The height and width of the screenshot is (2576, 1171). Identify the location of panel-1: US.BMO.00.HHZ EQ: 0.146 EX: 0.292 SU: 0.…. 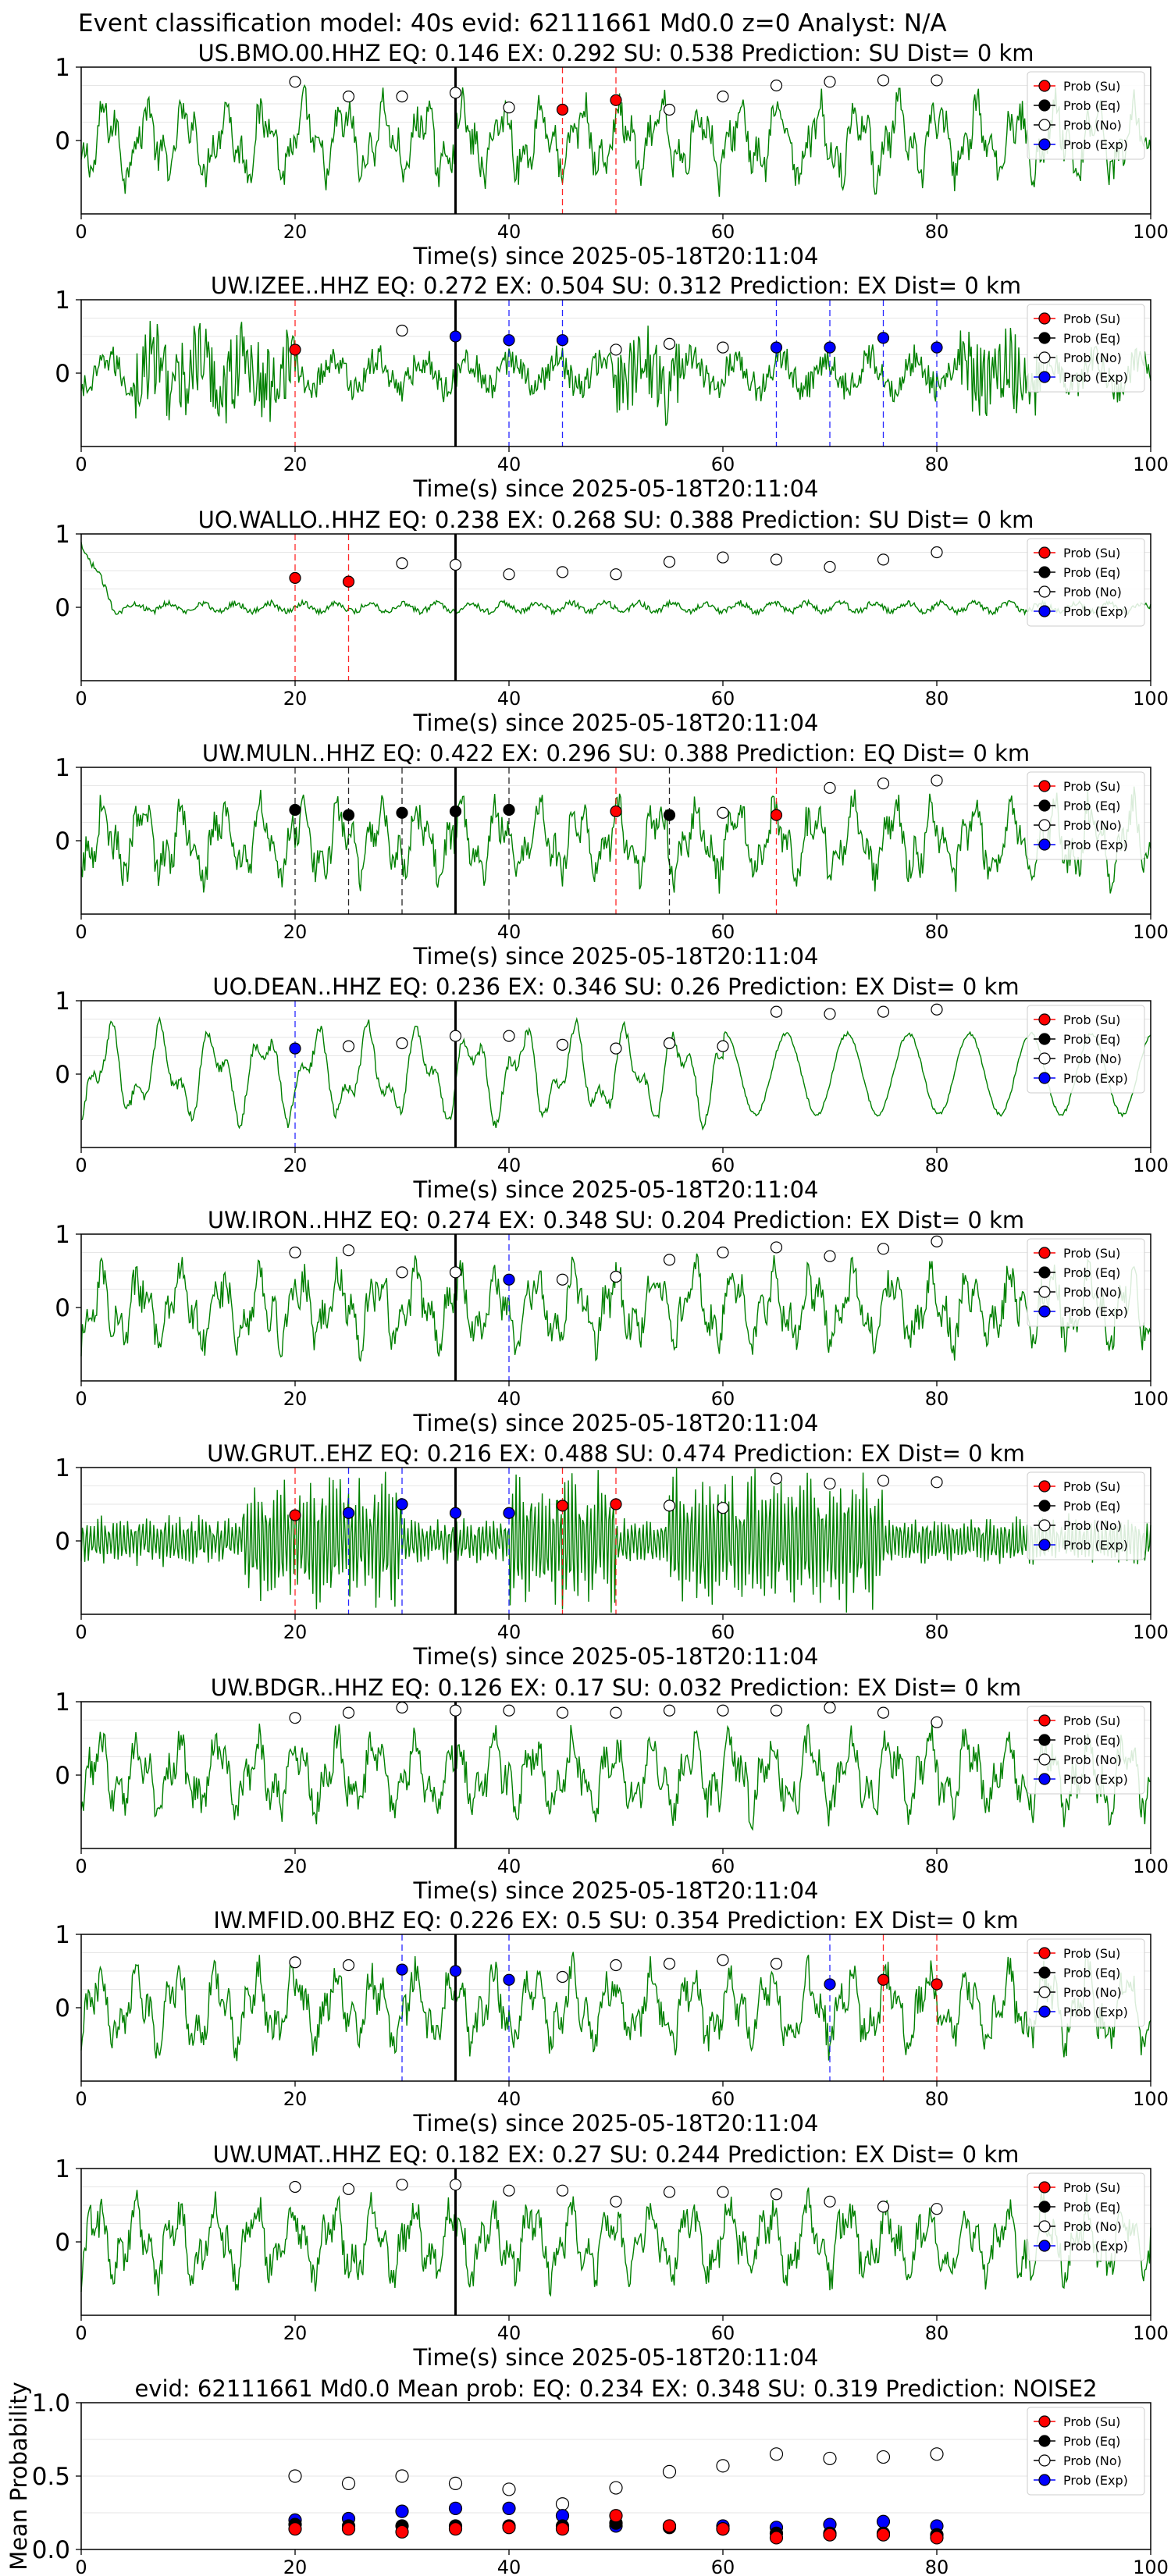
(612, 154).